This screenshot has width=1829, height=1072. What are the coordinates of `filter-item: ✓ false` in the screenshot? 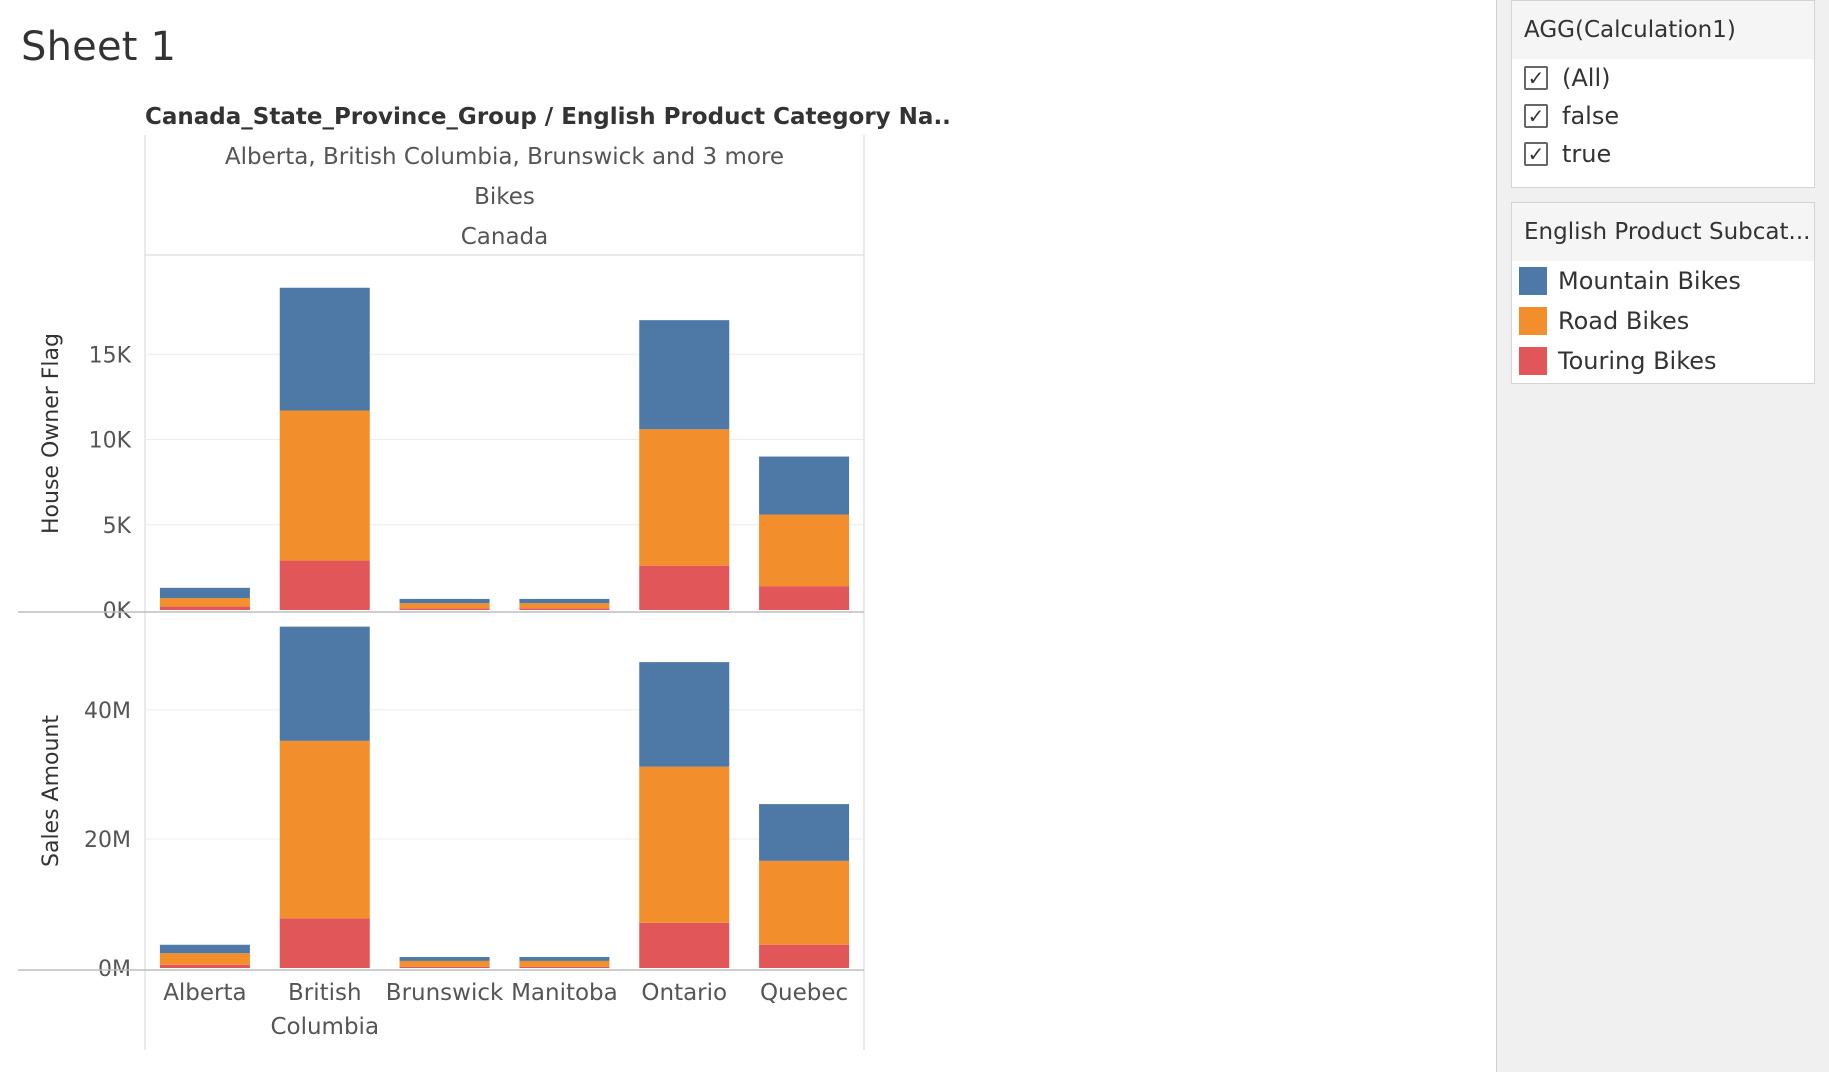 It's located at (1663, 116).